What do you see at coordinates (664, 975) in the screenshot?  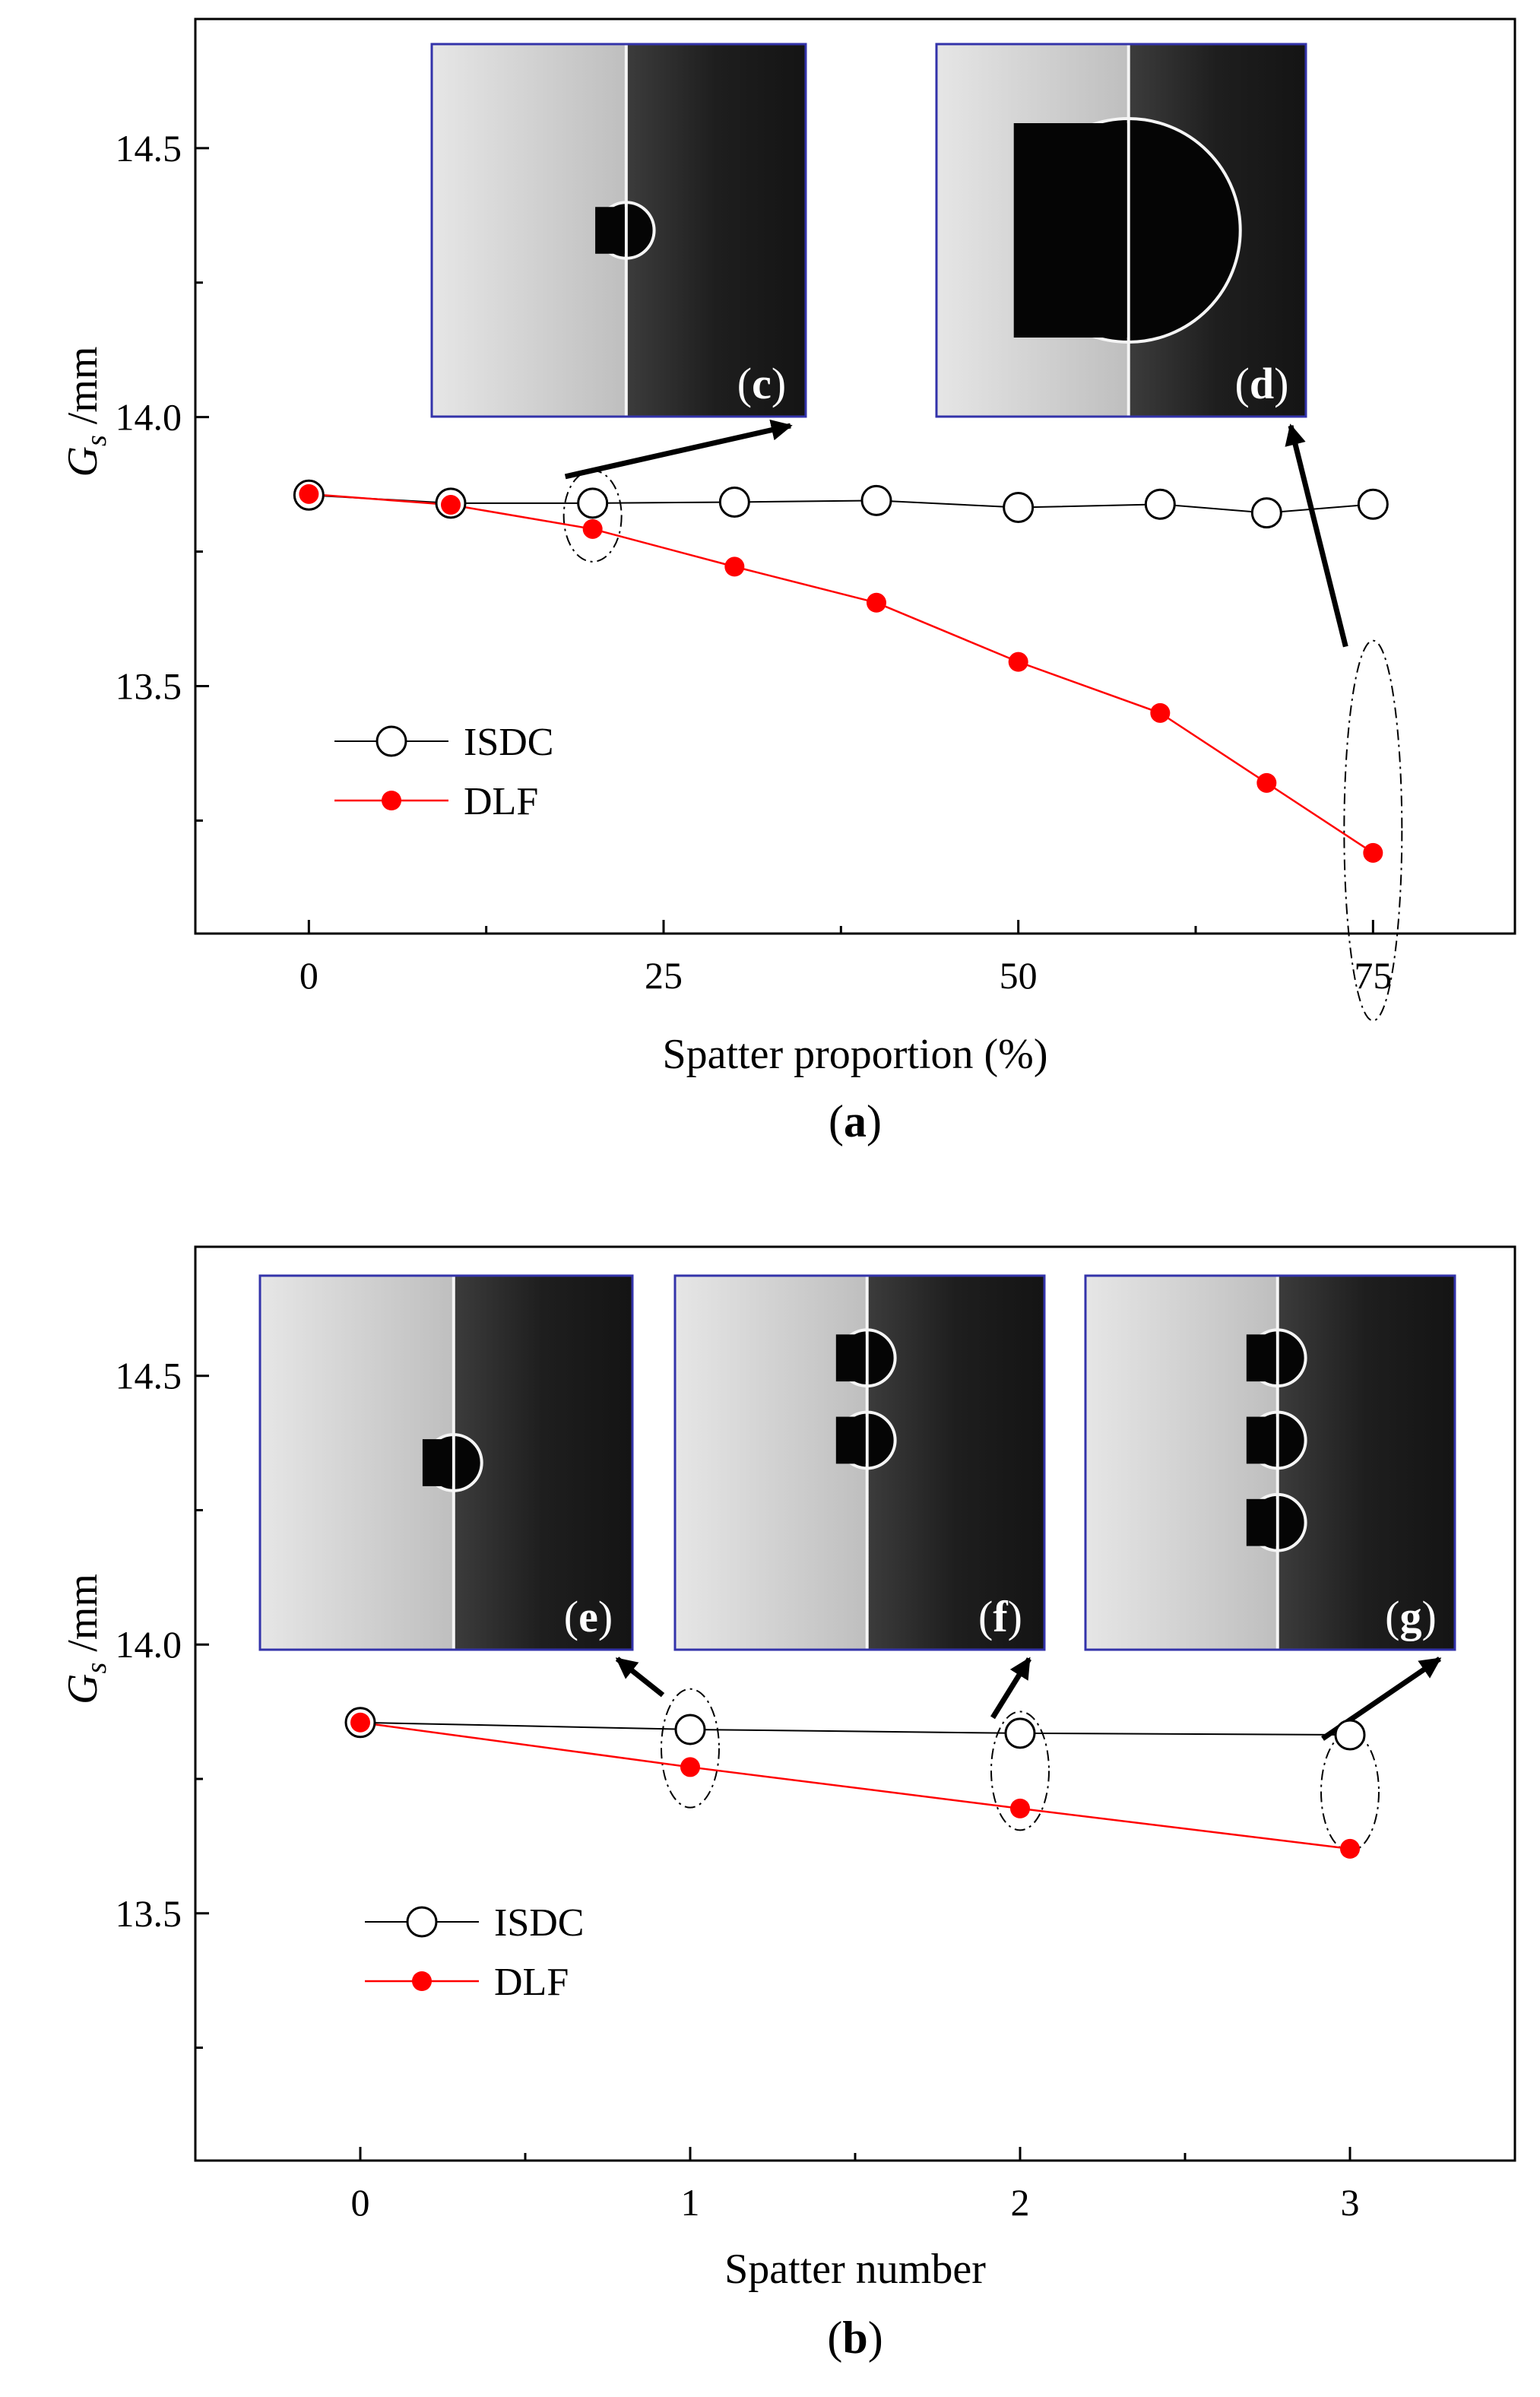 I see `x-tick-label: 25` at bounding box center [664, 975].